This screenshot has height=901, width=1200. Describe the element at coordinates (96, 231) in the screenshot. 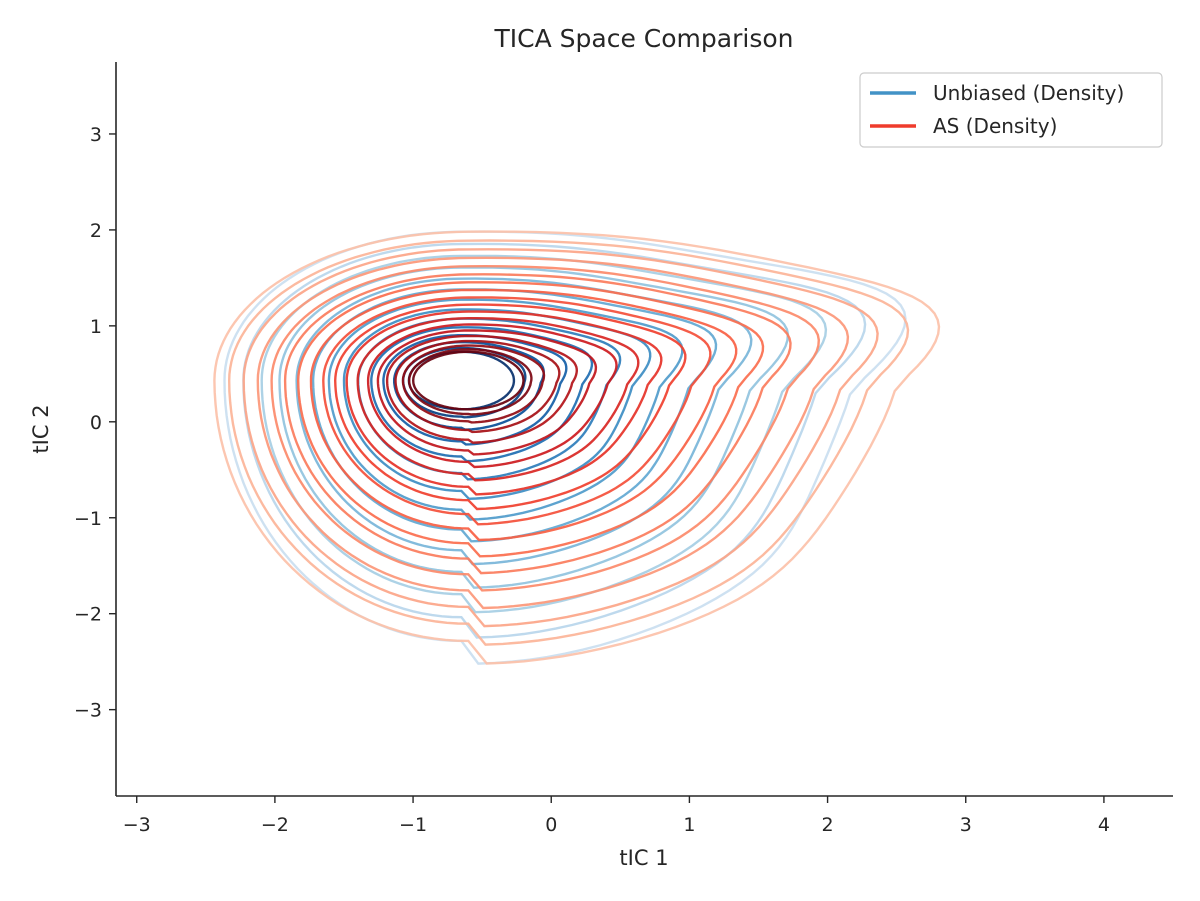

I see `y-tick-label: 2` at that location.